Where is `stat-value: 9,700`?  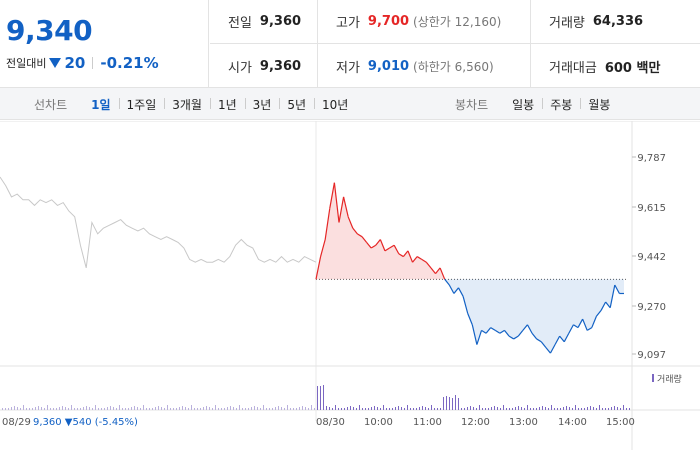 stat-value: 9,700 is located at coordinates (388, 21).